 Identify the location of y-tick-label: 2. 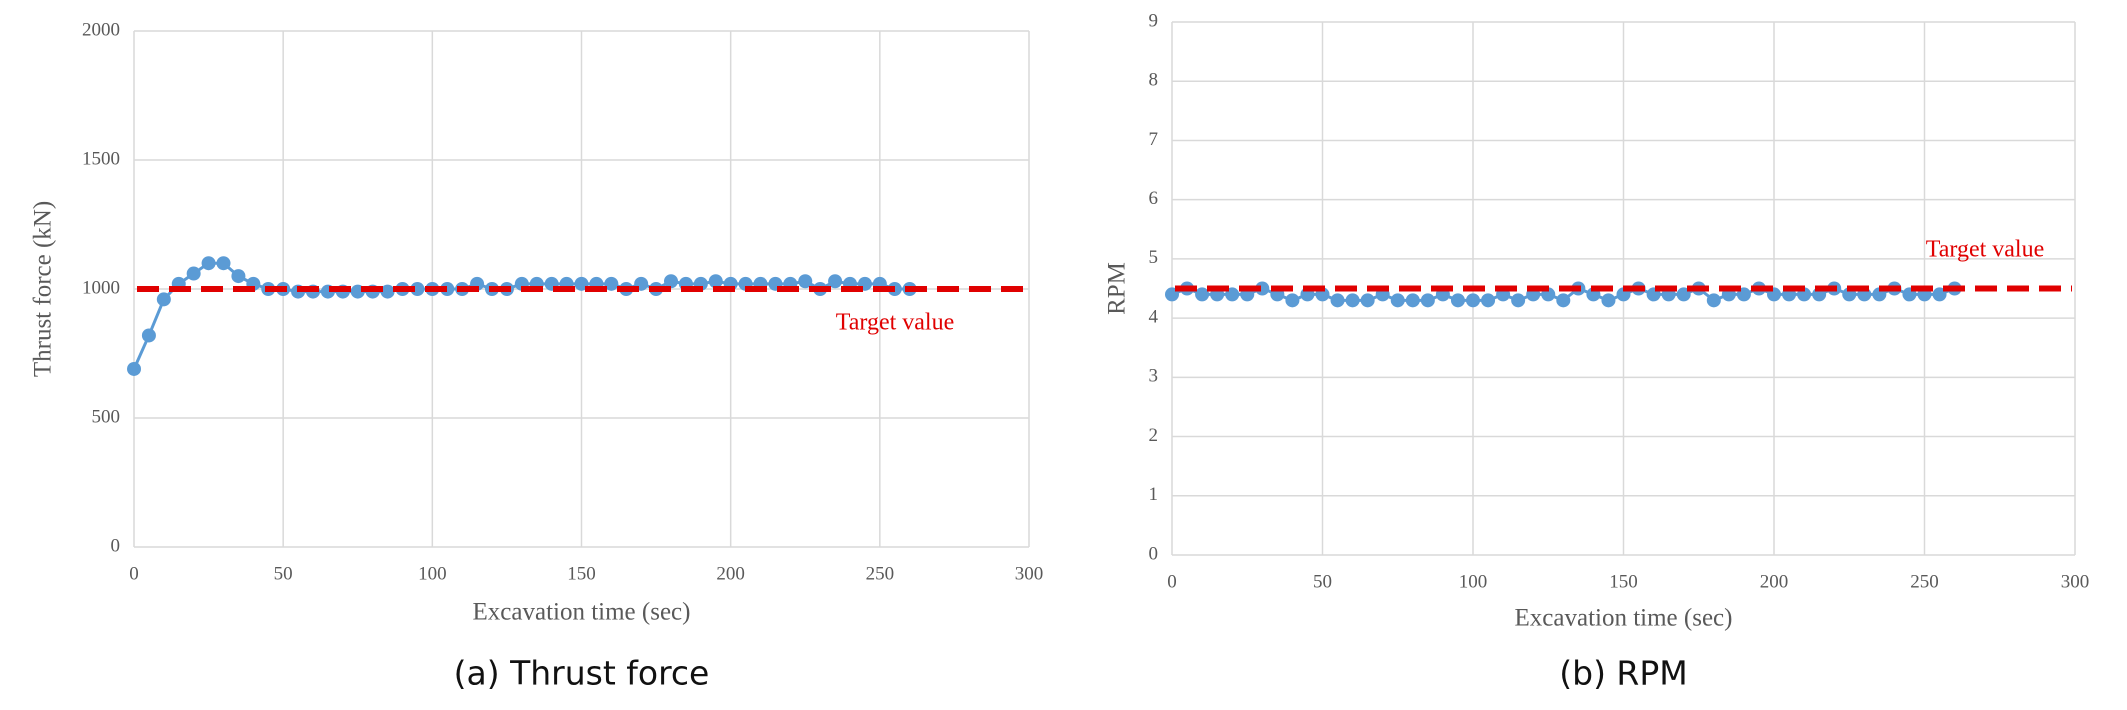
(1154, 435).